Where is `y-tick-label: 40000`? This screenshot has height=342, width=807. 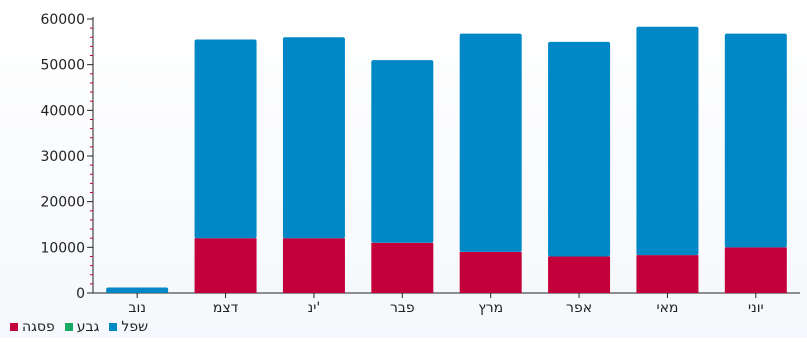
y-tick-label: 40000 is located at coordinates (62, 111).